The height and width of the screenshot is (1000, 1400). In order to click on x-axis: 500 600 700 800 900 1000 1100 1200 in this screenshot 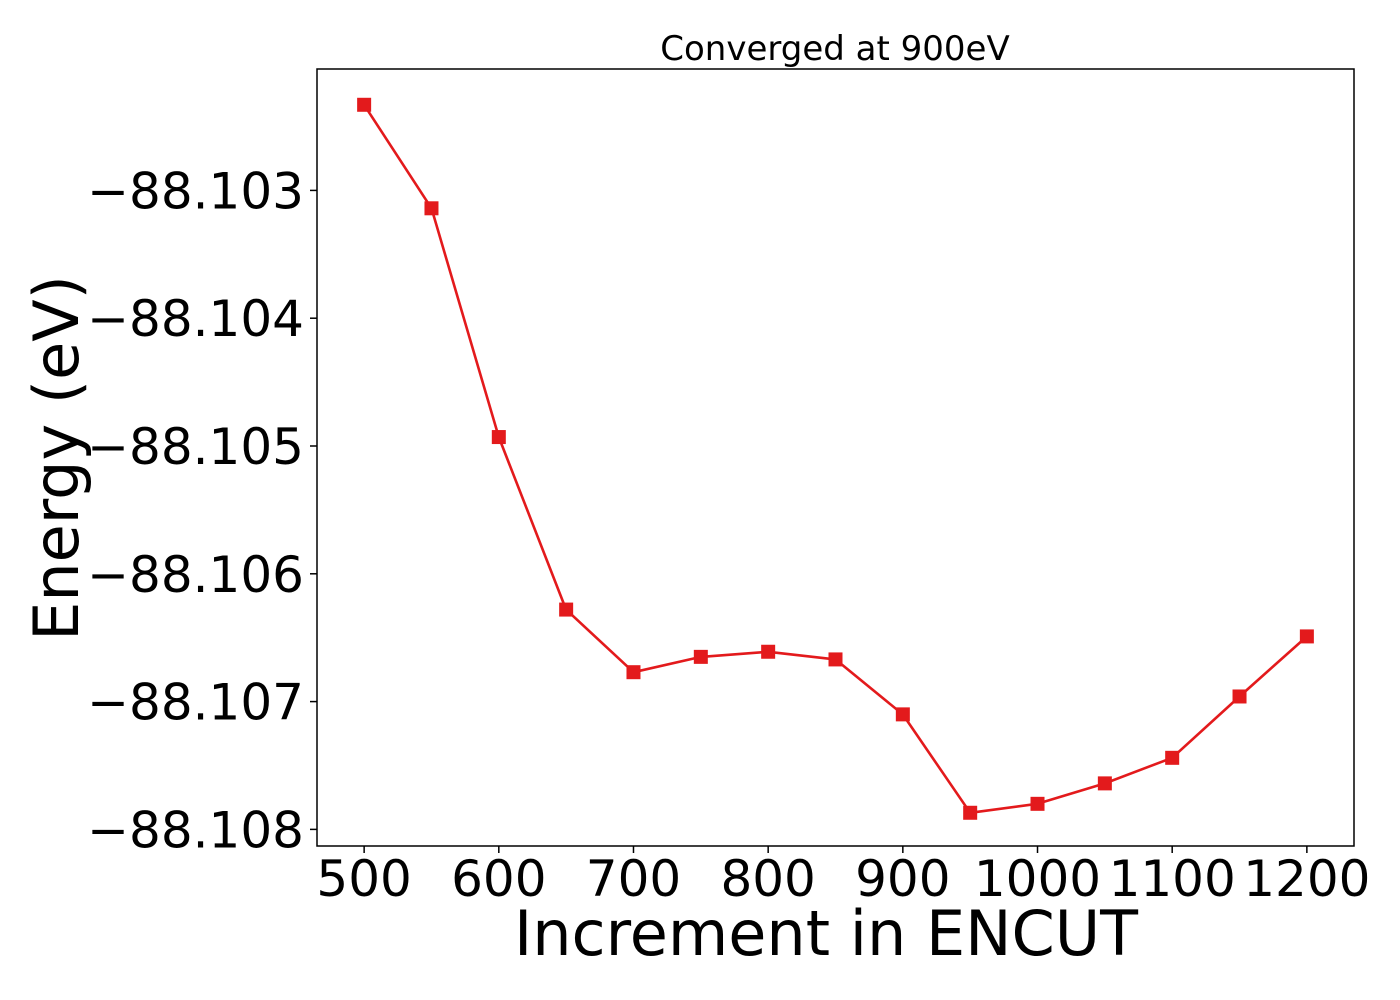, I will do `click(843, 877)`.